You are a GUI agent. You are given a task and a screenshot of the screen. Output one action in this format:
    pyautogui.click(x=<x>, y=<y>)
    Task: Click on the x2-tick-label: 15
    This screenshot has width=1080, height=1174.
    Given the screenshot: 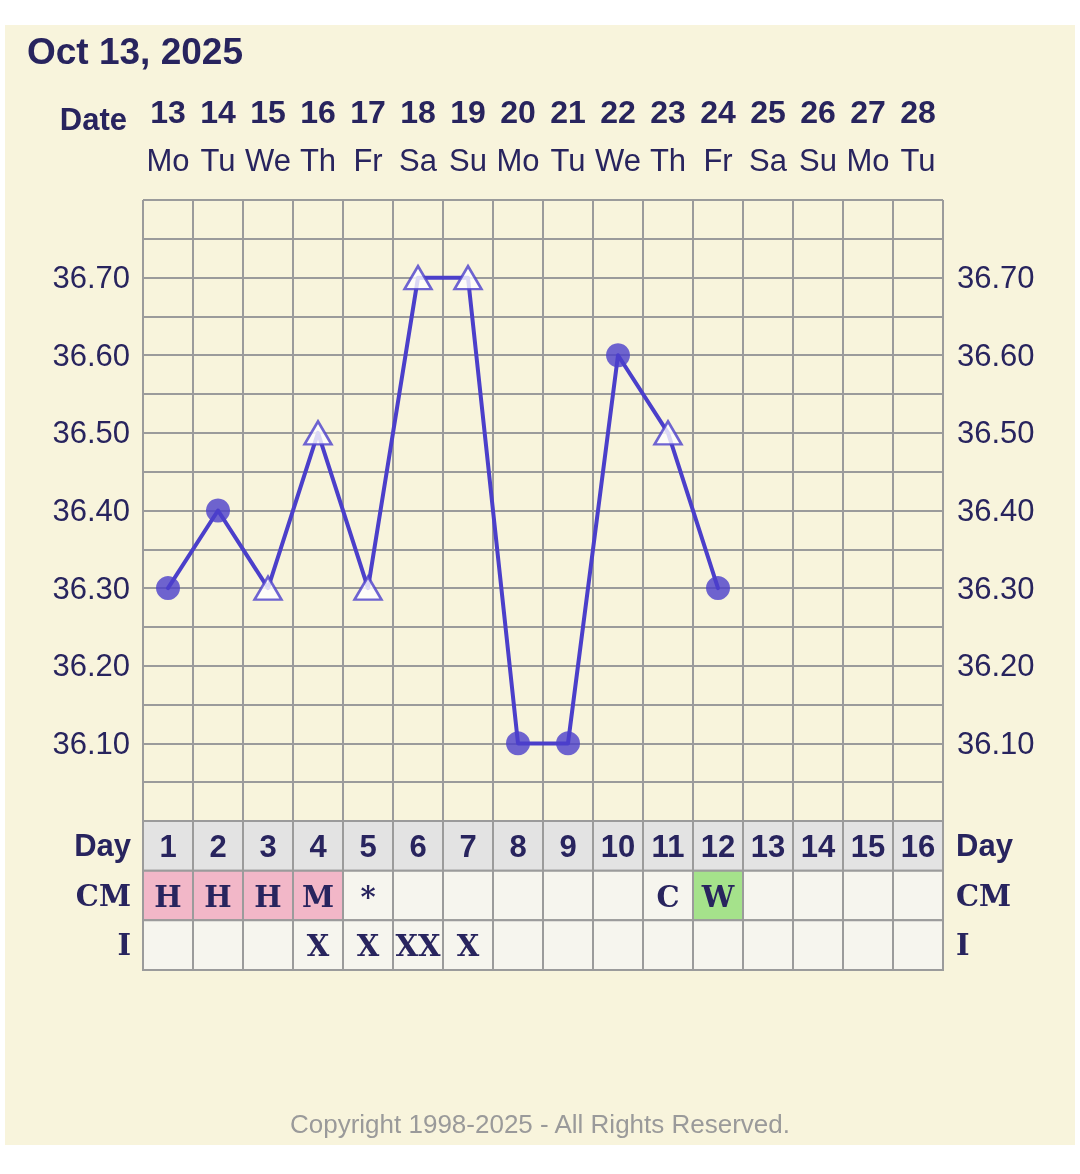 What is the action you would take?
    pyautogui.click(x=268, y=112)
    